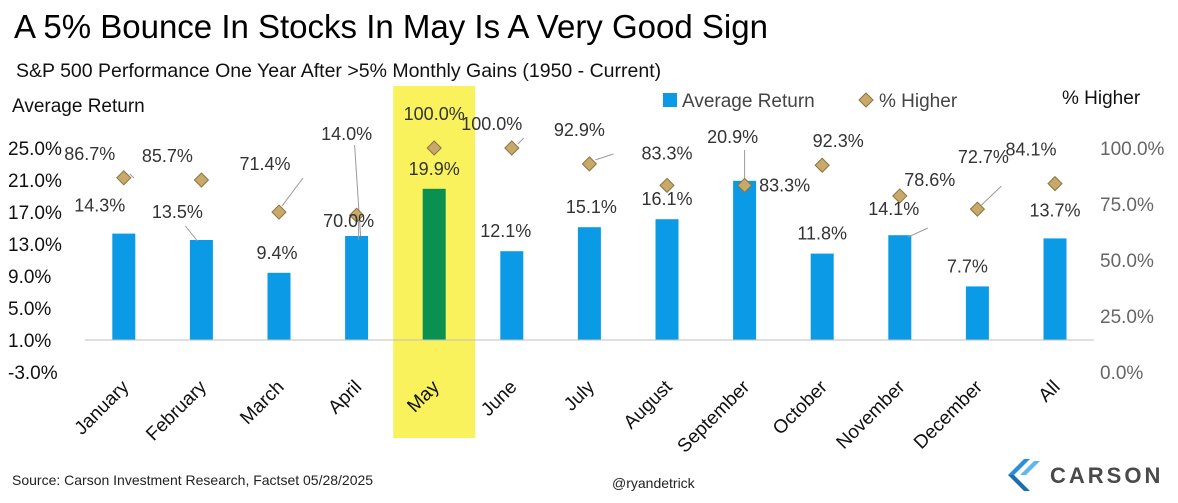  What do you see at coordinates (29, 277) in the screenshot?
I see `left-tick-label: 9.0%` at bounding box center [29, 277].